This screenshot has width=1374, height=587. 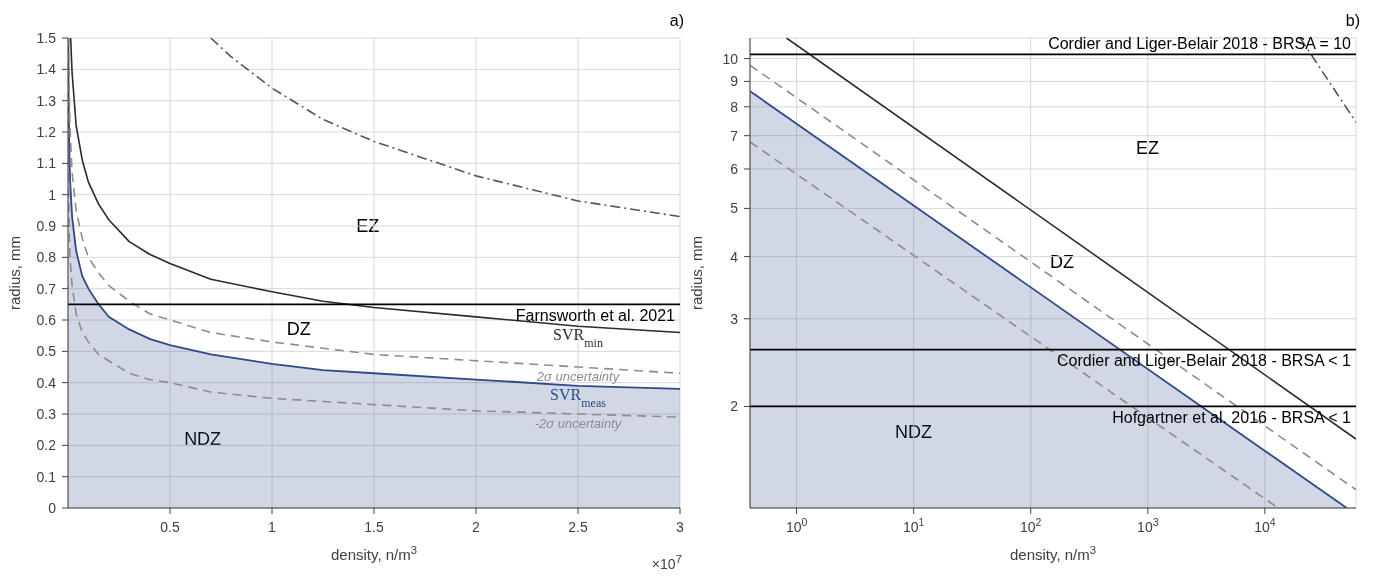 What do you see at coordinates (734, 406) in the screenshot?
I see `y-tick-label: 2` at bounding box center [734, 406].